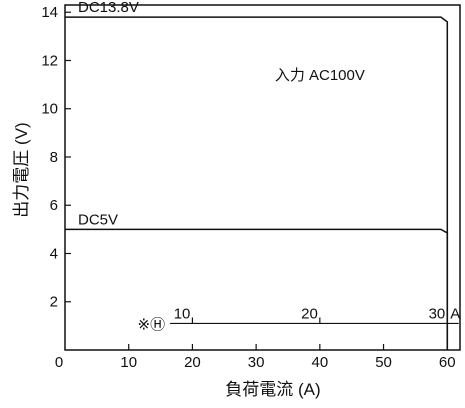  What do you see at coordinates (447, 362) in the screenshot?
I see `x-tick-label: 60` at bounding box center [447, 362].